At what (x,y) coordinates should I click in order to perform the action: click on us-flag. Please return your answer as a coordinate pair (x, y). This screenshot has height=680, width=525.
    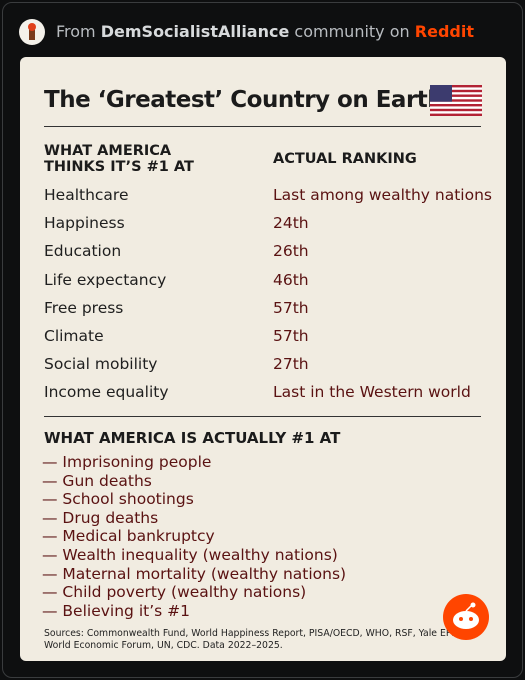
    Looking at the image, I should click on (456, 100).